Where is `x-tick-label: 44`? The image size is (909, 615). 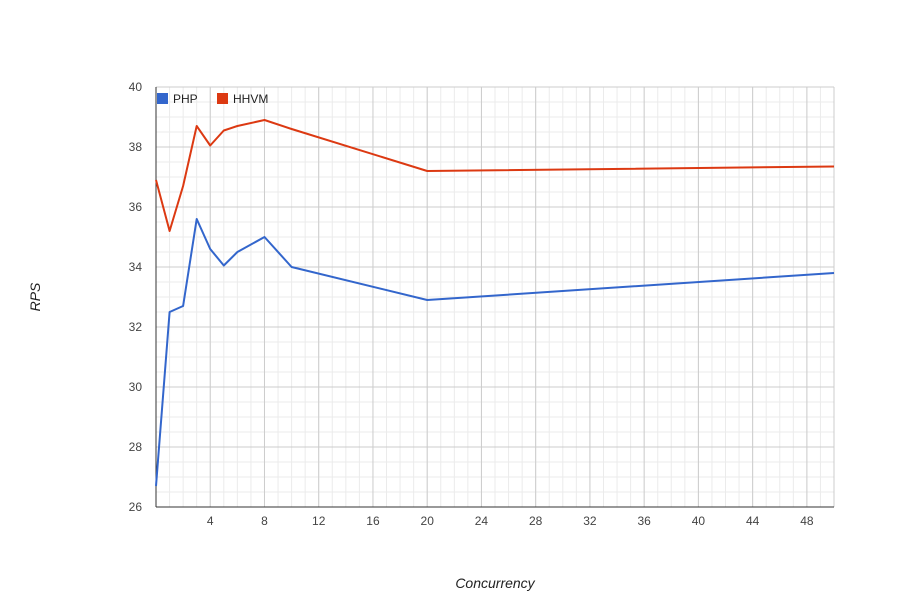 x-tick-label: 44 is located at coordinates (753, 521).